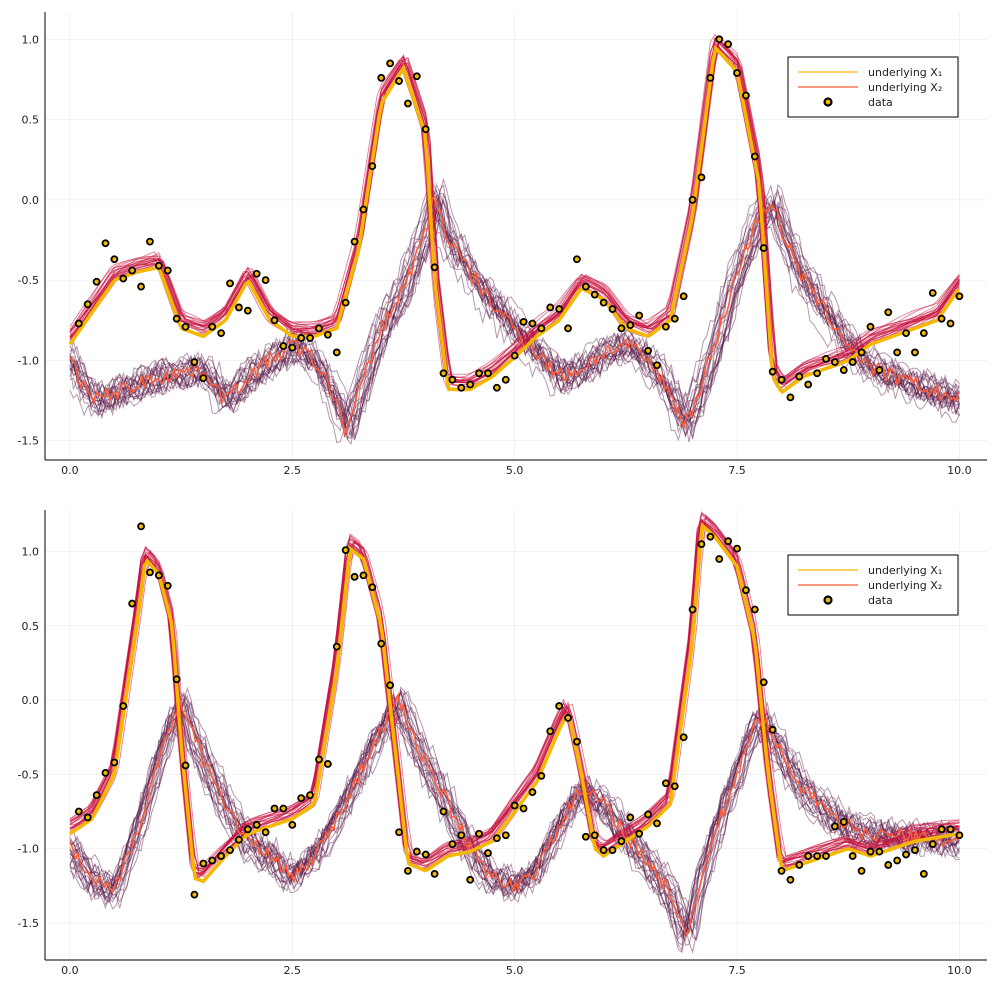 The image size is (999, 1003). I want to click on legend-label: data, so click(880, 600).